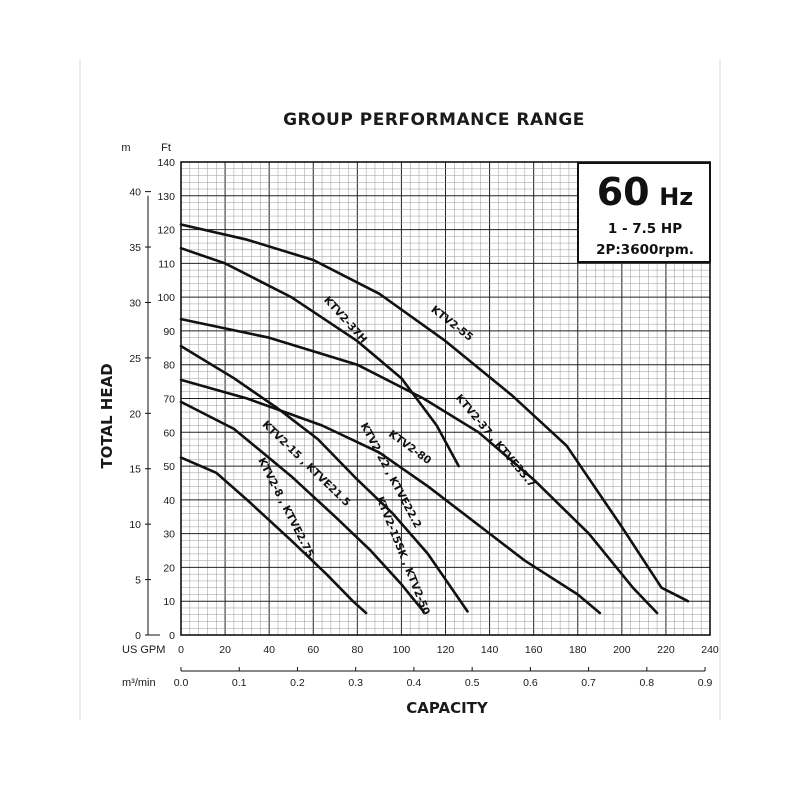 This screenshot has width=800, height=800. What do you see at coordinates (472, 683) in the screenshot?
I see `x2-tick-label: 0.5` at bounding box center [472, 683].